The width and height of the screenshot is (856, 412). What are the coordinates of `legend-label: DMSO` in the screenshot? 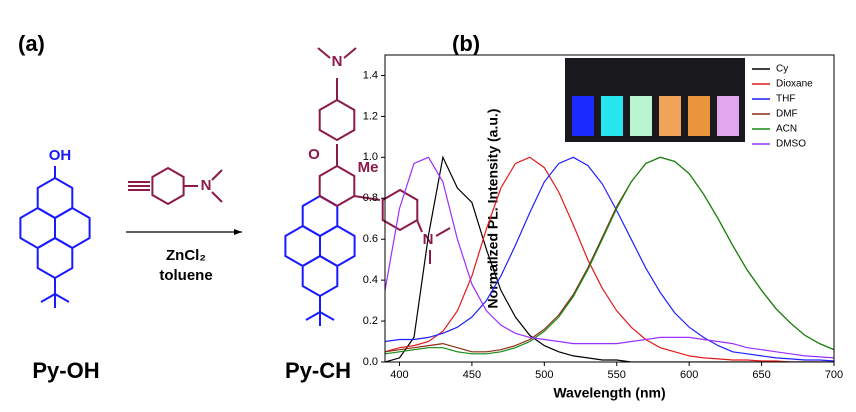 It's located at (791, 144).